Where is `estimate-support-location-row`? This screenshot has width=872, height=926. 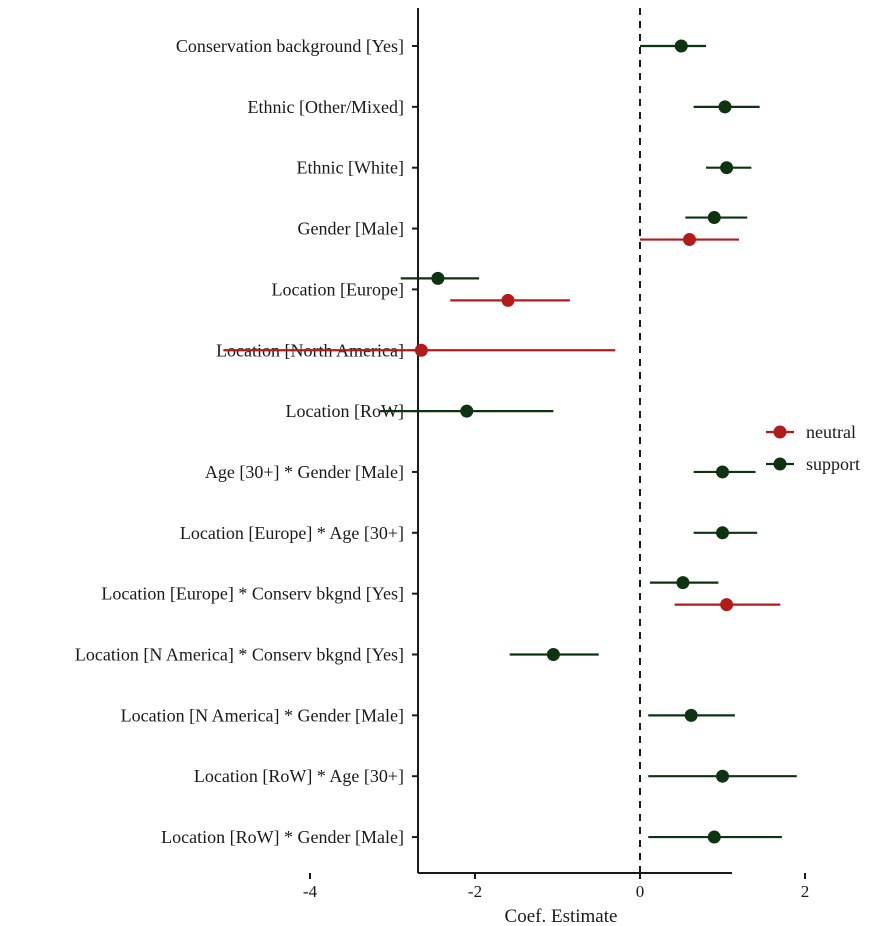
estimate-support-location-row is located at coordinates (467, 411).